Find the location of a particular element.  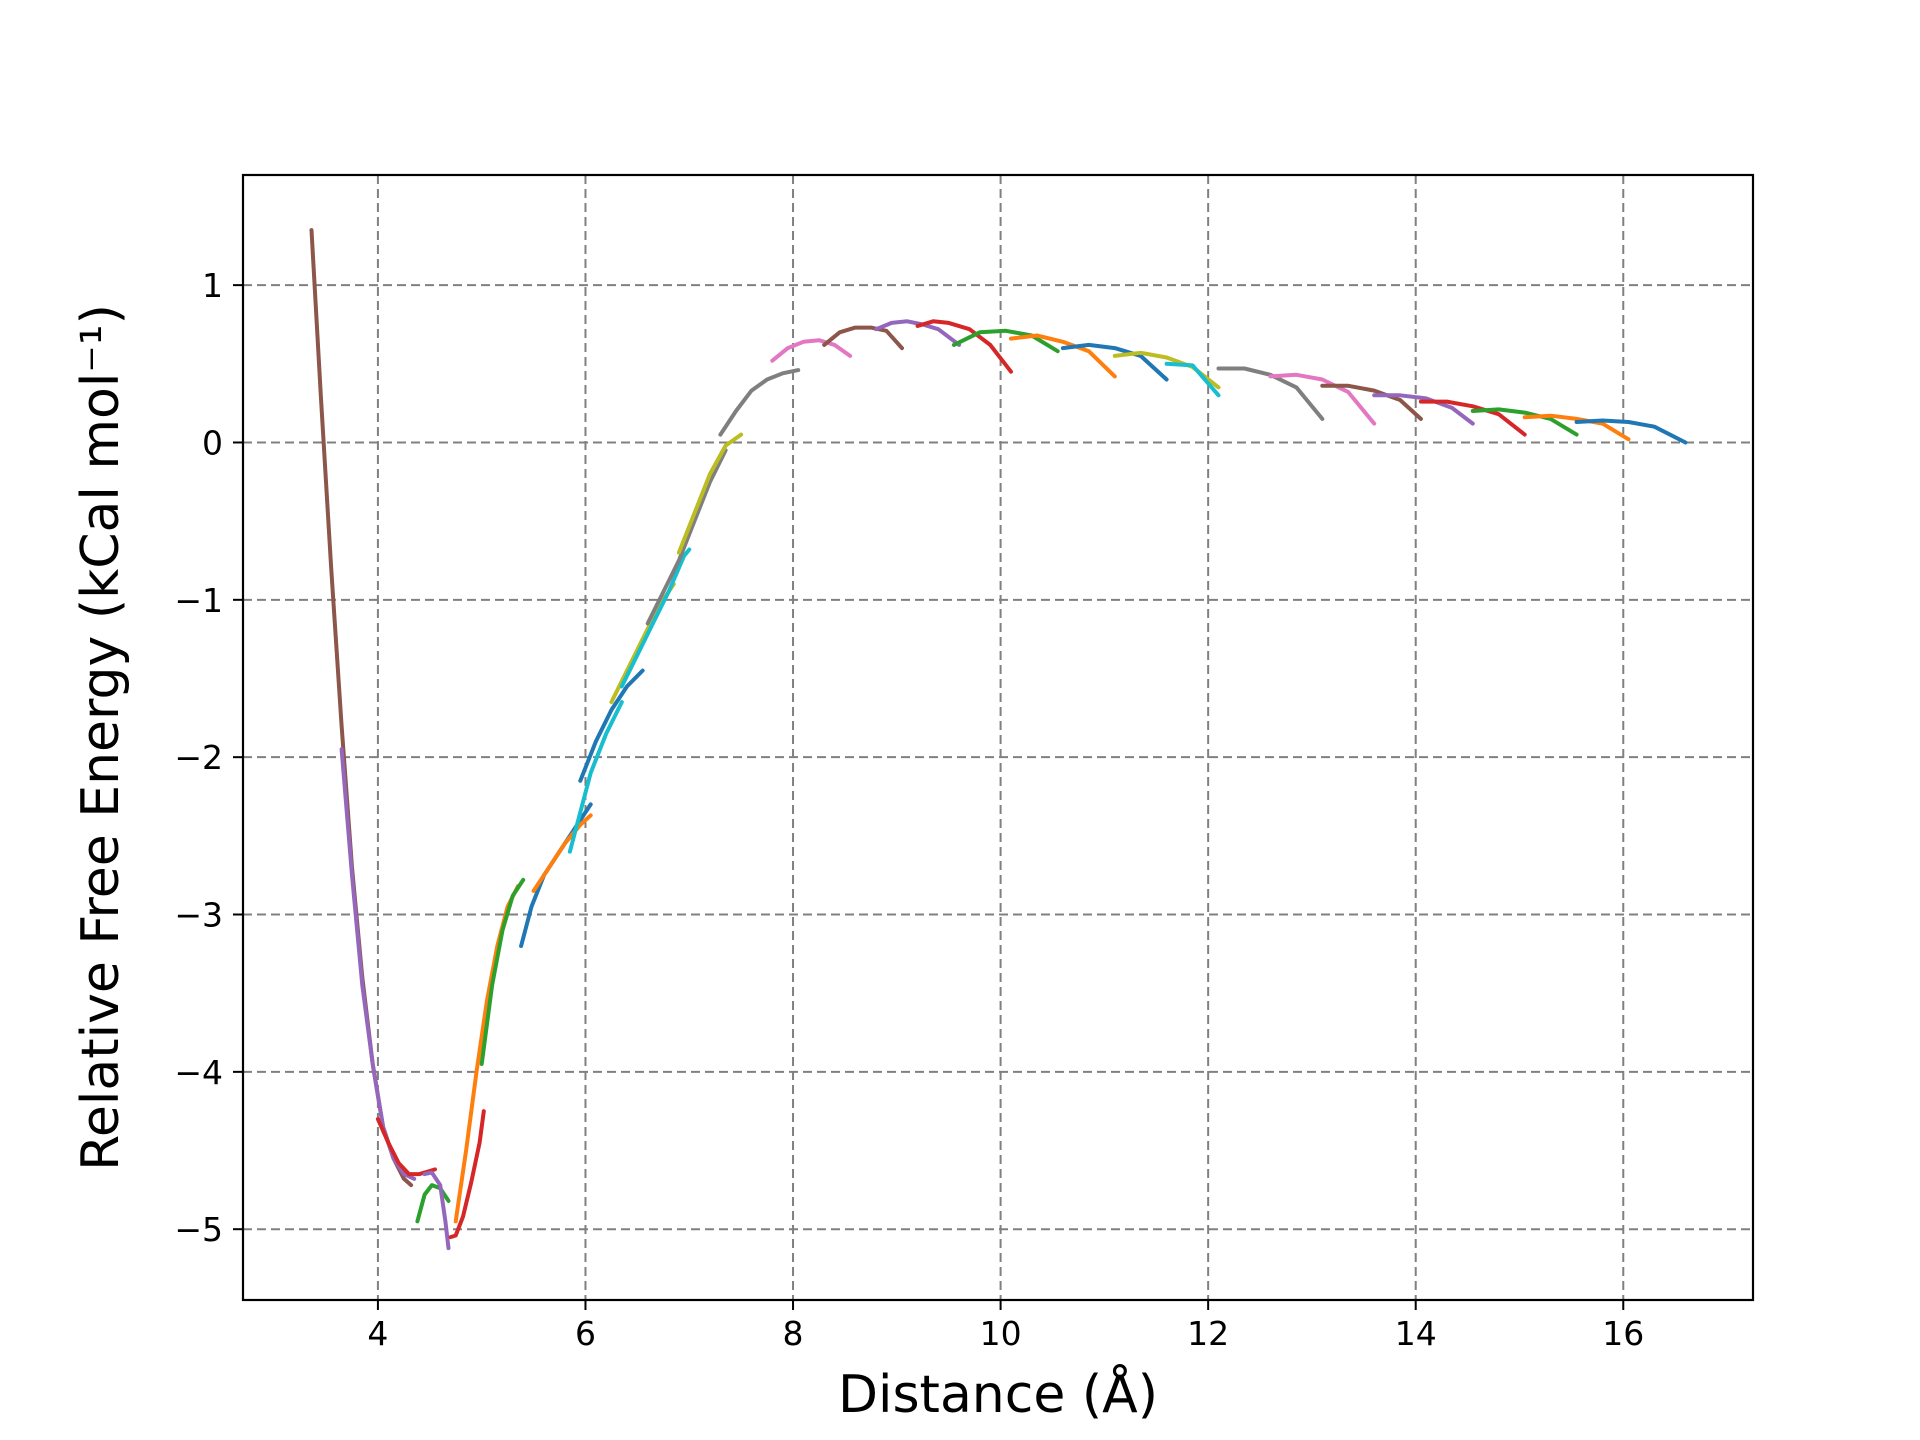

y-tick-label: −2 is located at coordinates (198, 757).